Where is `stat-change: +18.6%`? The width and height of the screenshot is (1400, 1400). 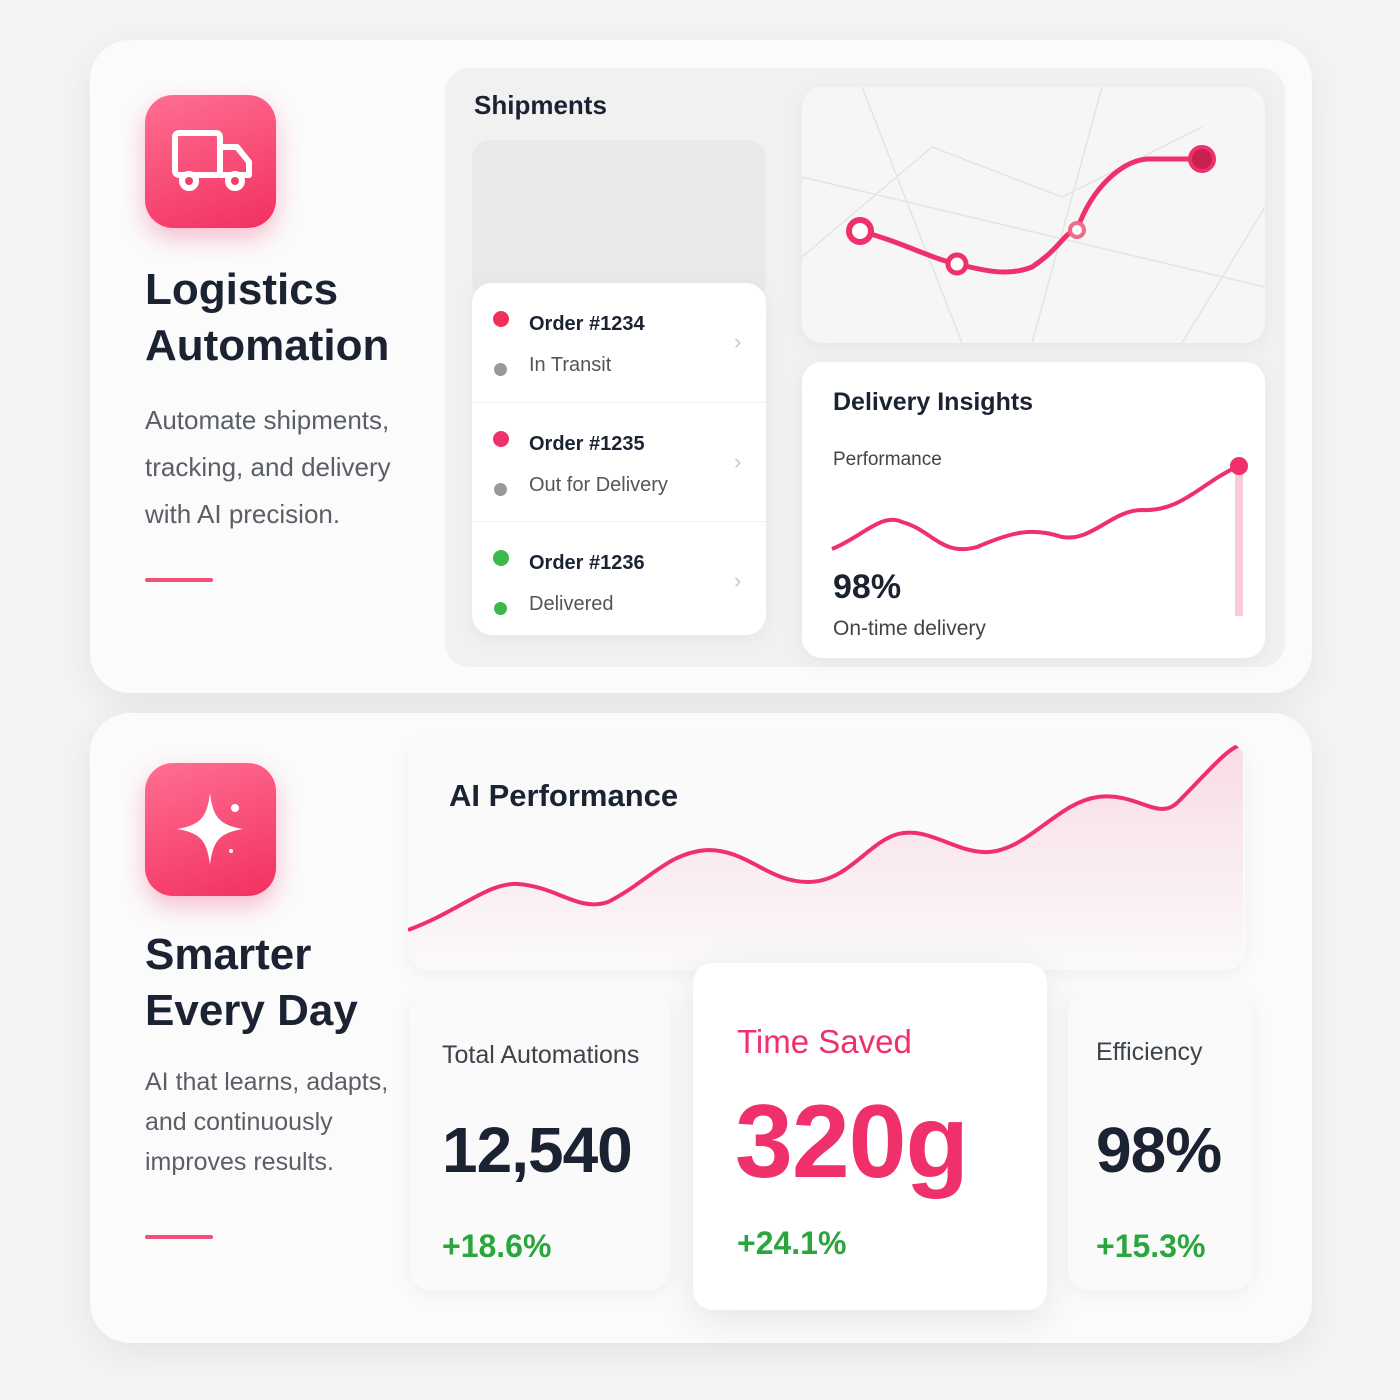
stat-change: +18.6% is located at coordinates (497, 1246).